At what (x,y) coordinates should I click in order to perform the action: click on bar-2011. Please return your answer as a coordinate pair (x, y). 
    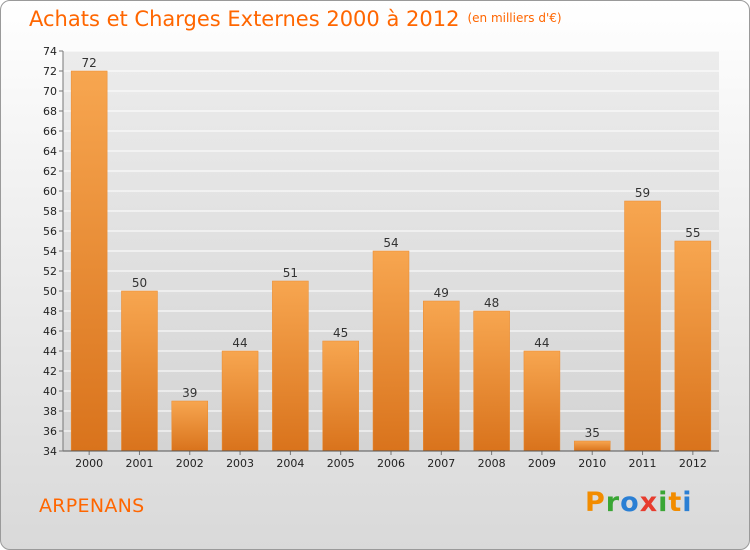
    Looking at the image, I should click on (642, 326).